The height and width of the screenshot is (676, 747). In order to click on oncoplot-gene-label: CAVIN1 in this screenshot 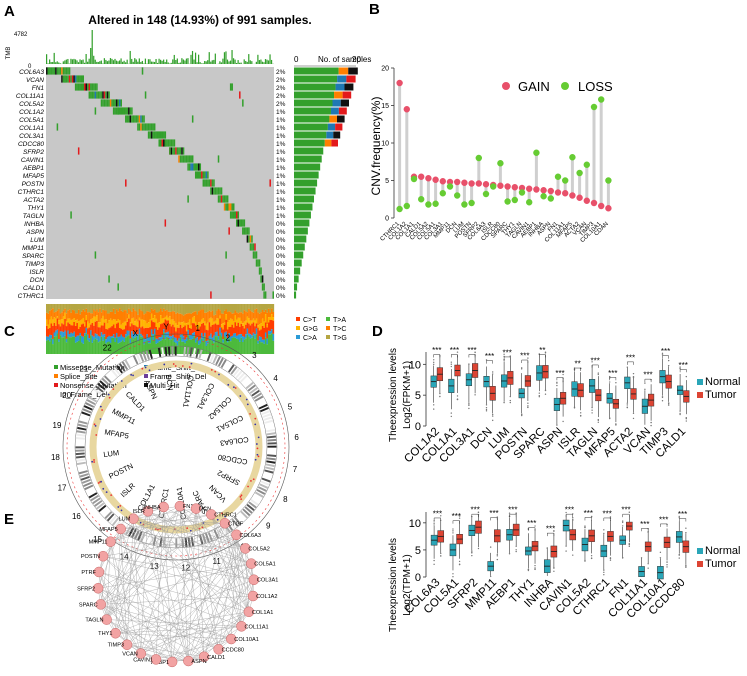, I will do `click(33, 160)`.